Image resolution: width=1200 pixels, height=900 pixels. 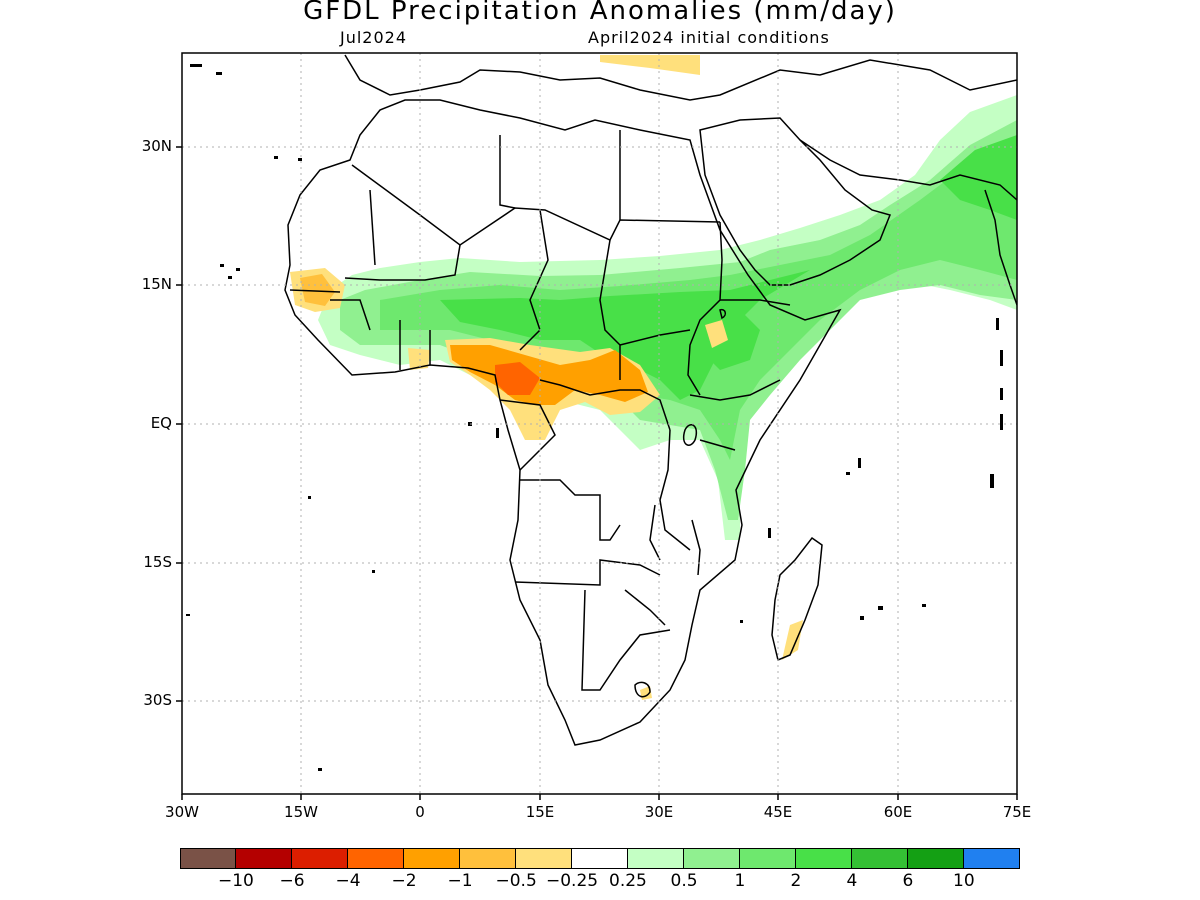 I want to click on lon-label-15w: 15W, so click(x=301, y=812).